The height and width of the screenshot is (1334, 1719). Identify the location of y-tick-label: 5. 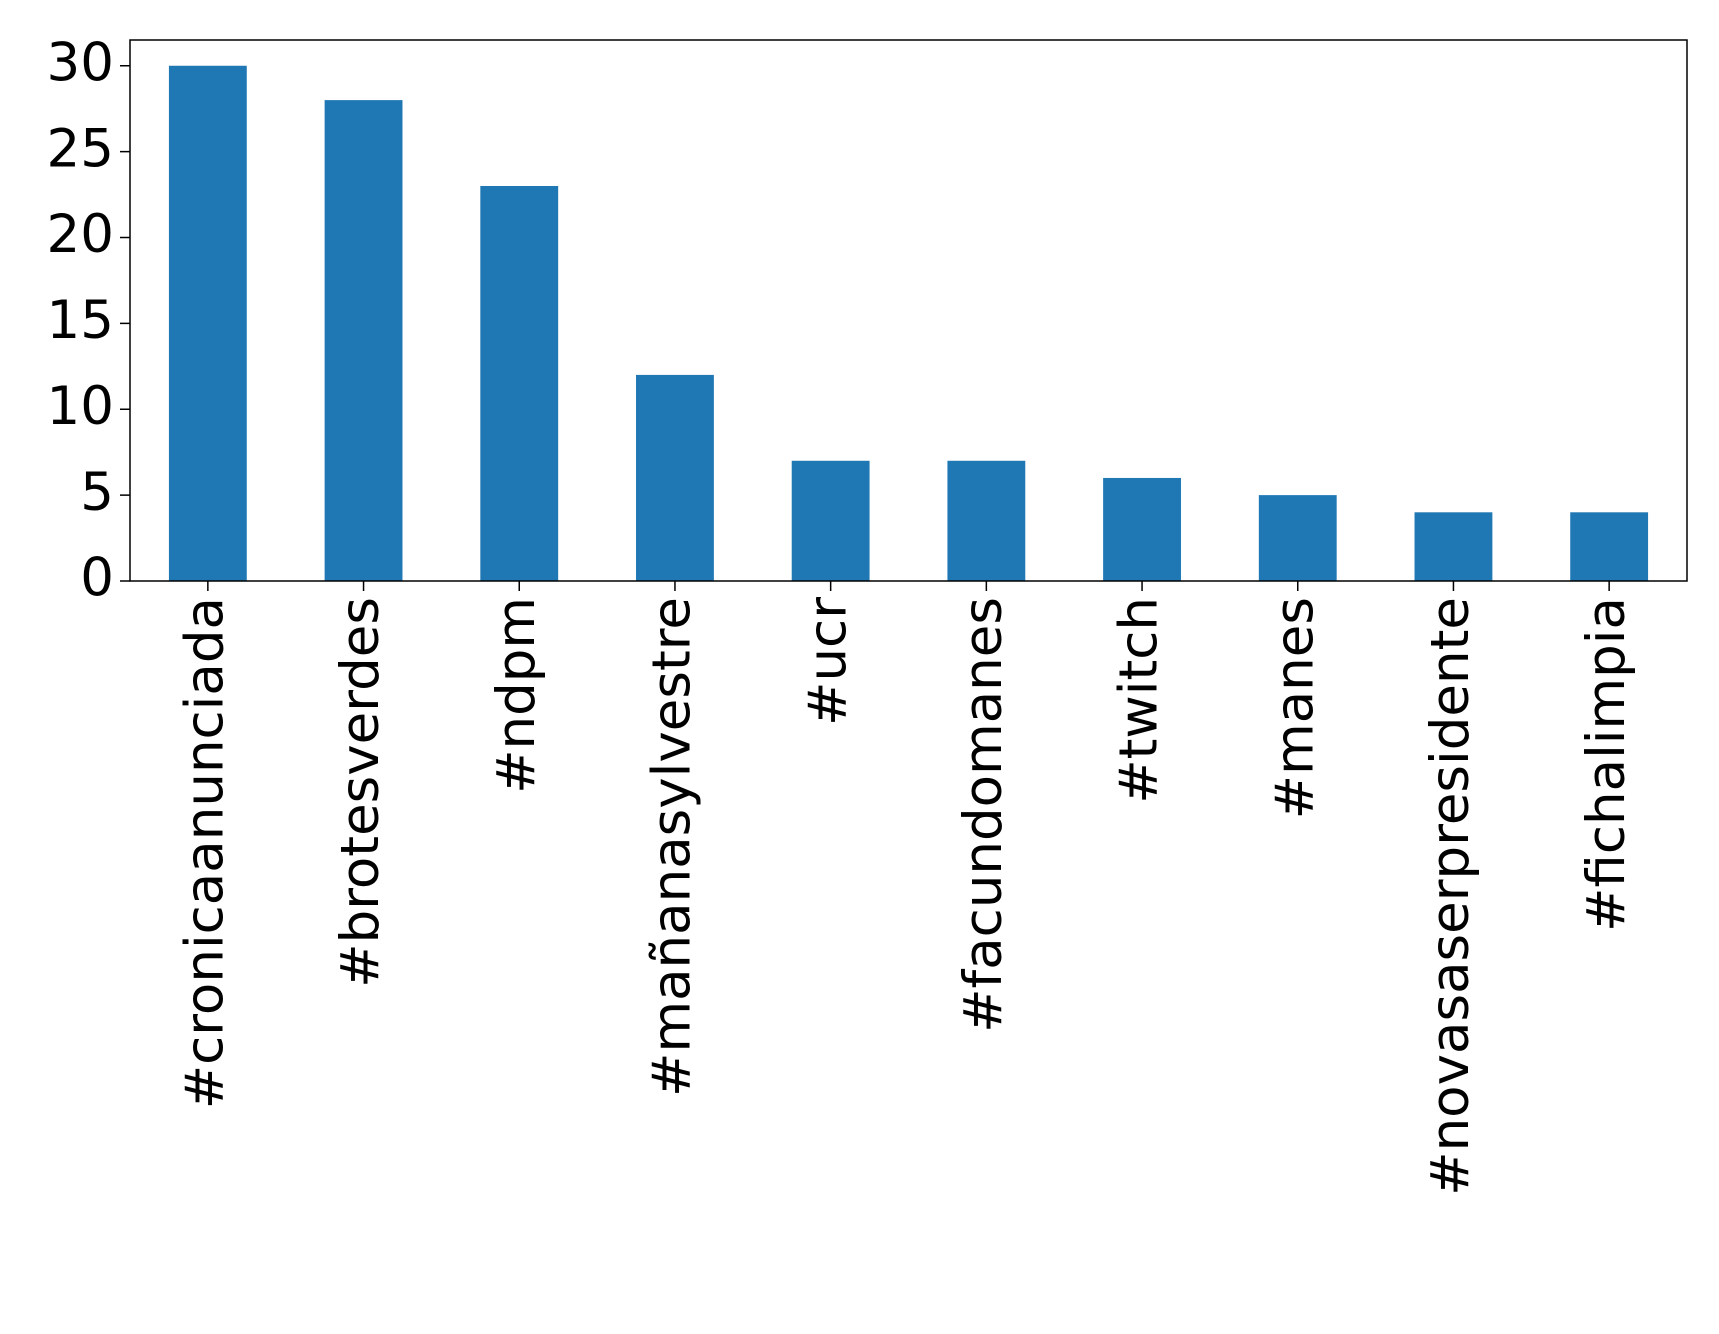
(97, 492).